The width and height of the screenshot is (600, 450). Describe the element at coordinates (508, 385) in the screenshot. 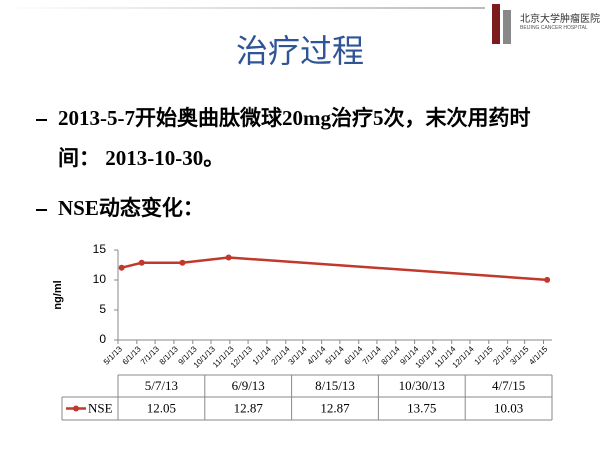

I see `table-header: 4/7/15` at that location.